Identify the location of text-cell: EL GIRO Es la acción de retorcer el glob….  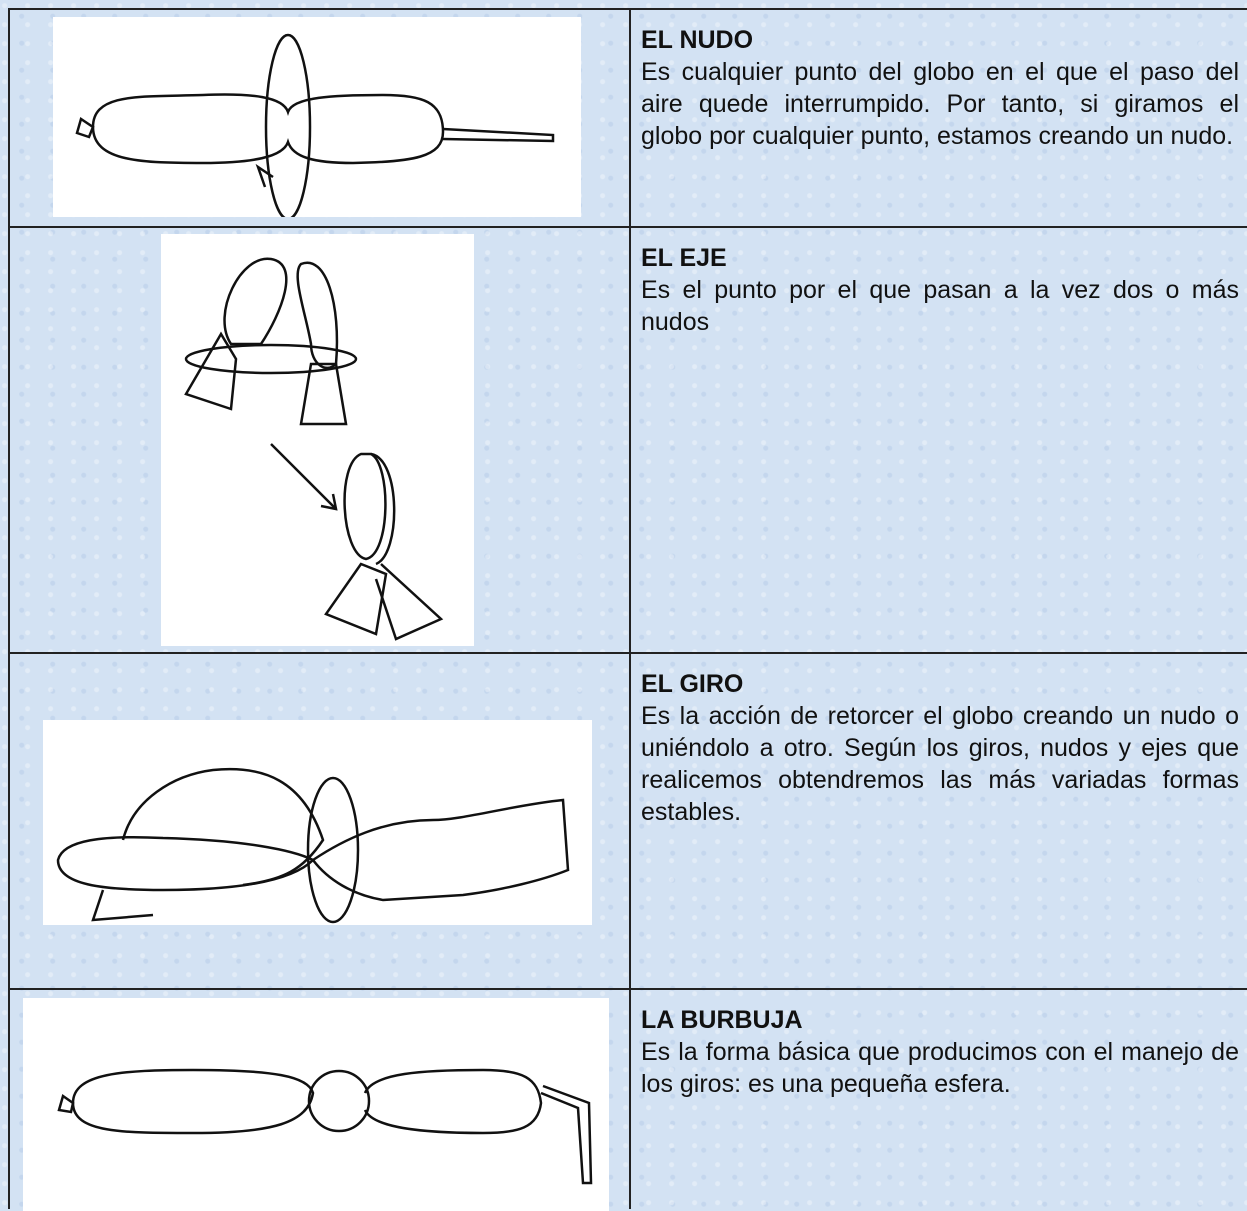
(940, 748).